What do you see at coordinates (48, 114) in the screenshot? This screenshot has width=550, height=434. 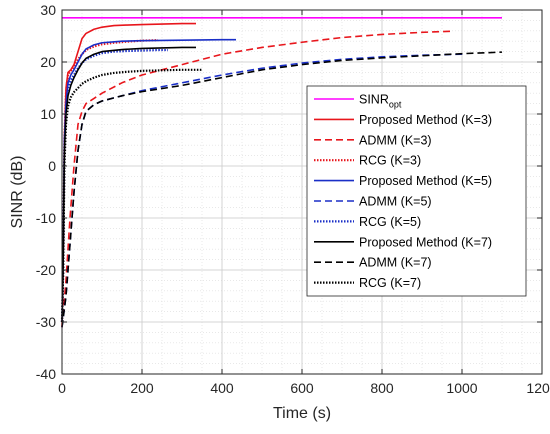 I see `y-tick-label: 10` at bounding box center [48, 114].